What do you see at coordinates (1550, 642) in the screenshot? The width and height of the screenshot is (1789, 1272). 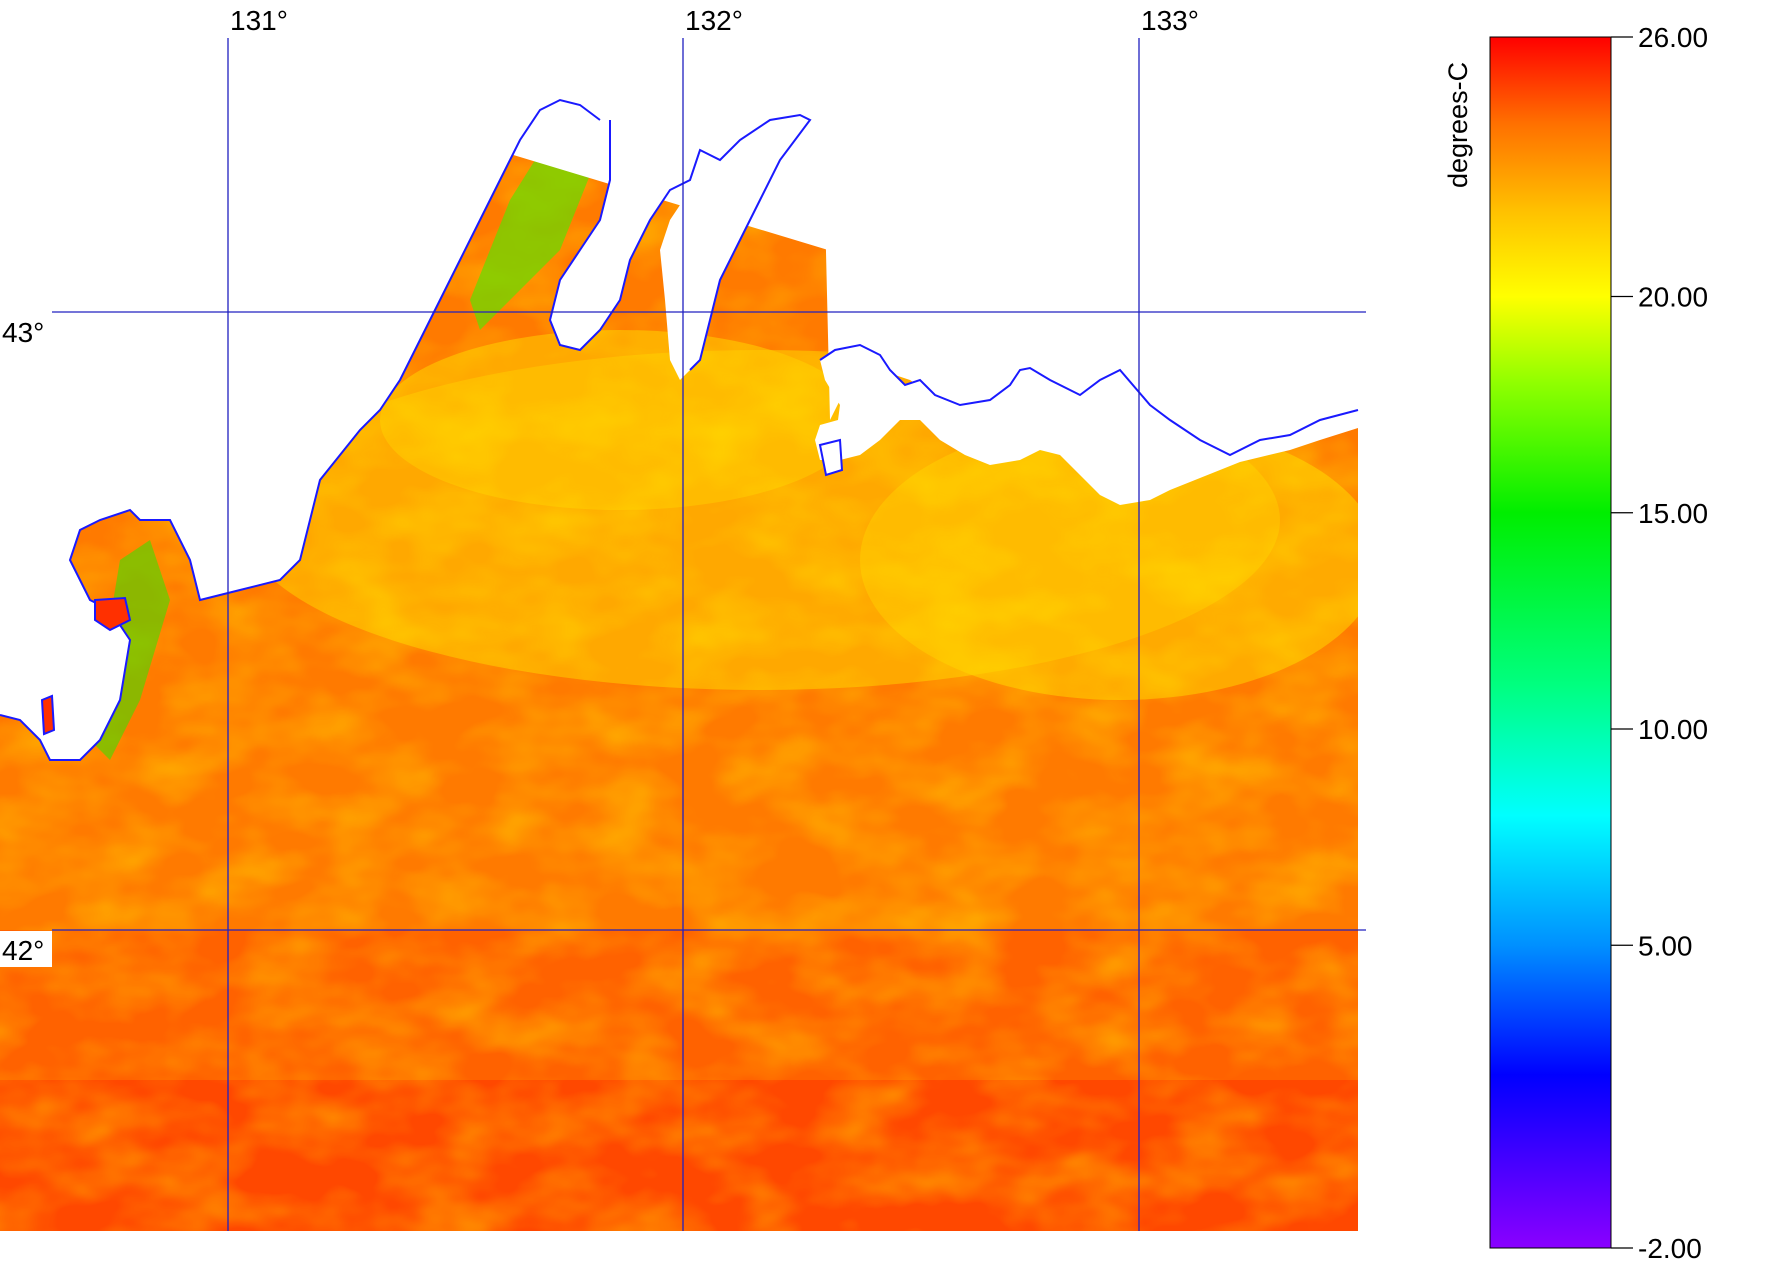 I see `colorbar-gradient` at bounding box center [1550, 642].